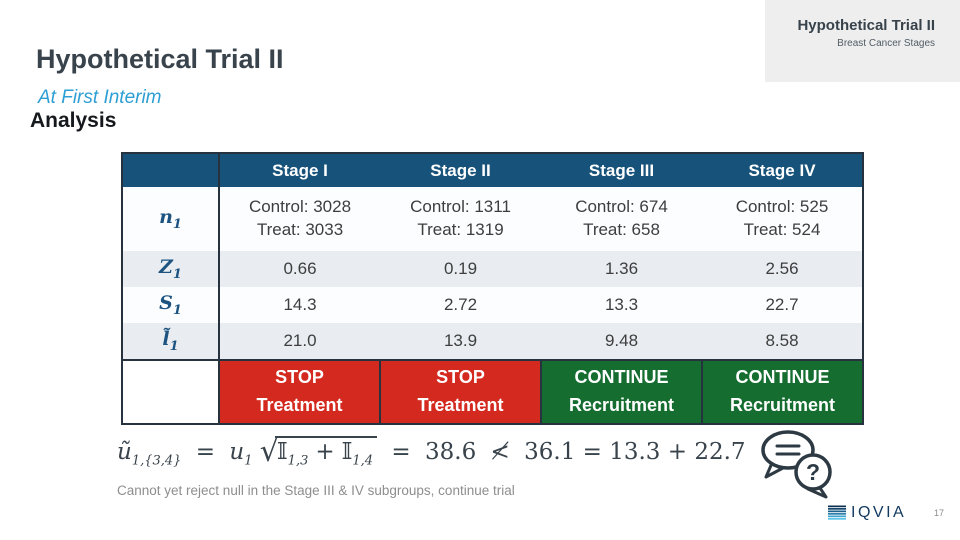 The height and width of the screenshot is (540, 960). What do you see at coordinates (149, 454) in the screenshot?
I see `formula-lhs: ũ1,{3,4}` at bounding box center [149, 454].